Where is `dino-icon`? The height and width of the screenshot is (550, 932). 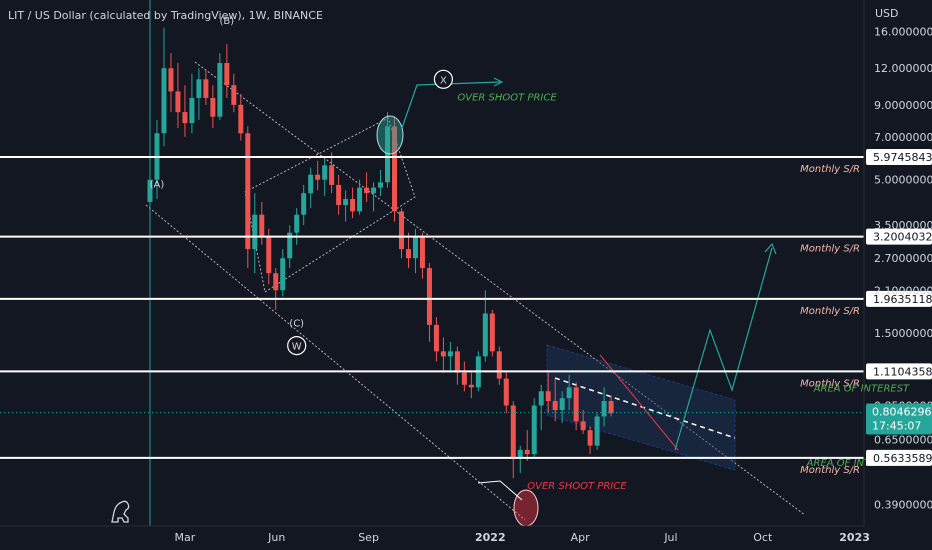
dino-icon is located at coordinates (120, 511).